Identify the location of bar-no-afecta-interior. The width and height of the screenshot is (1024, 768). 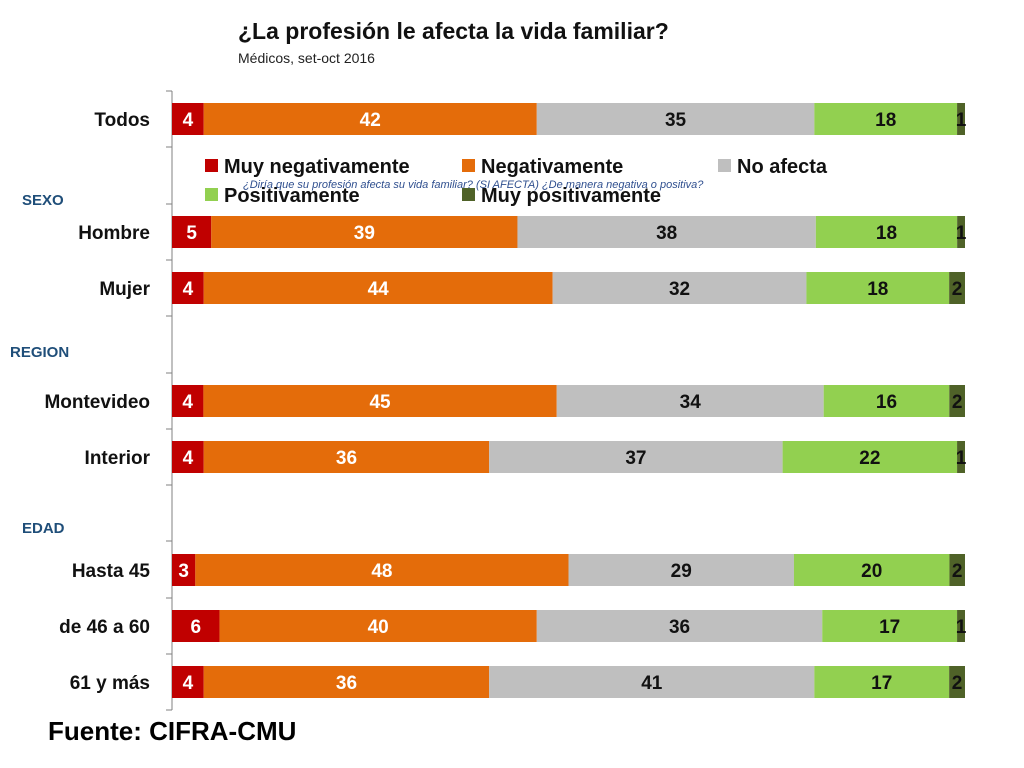
(636, 457).